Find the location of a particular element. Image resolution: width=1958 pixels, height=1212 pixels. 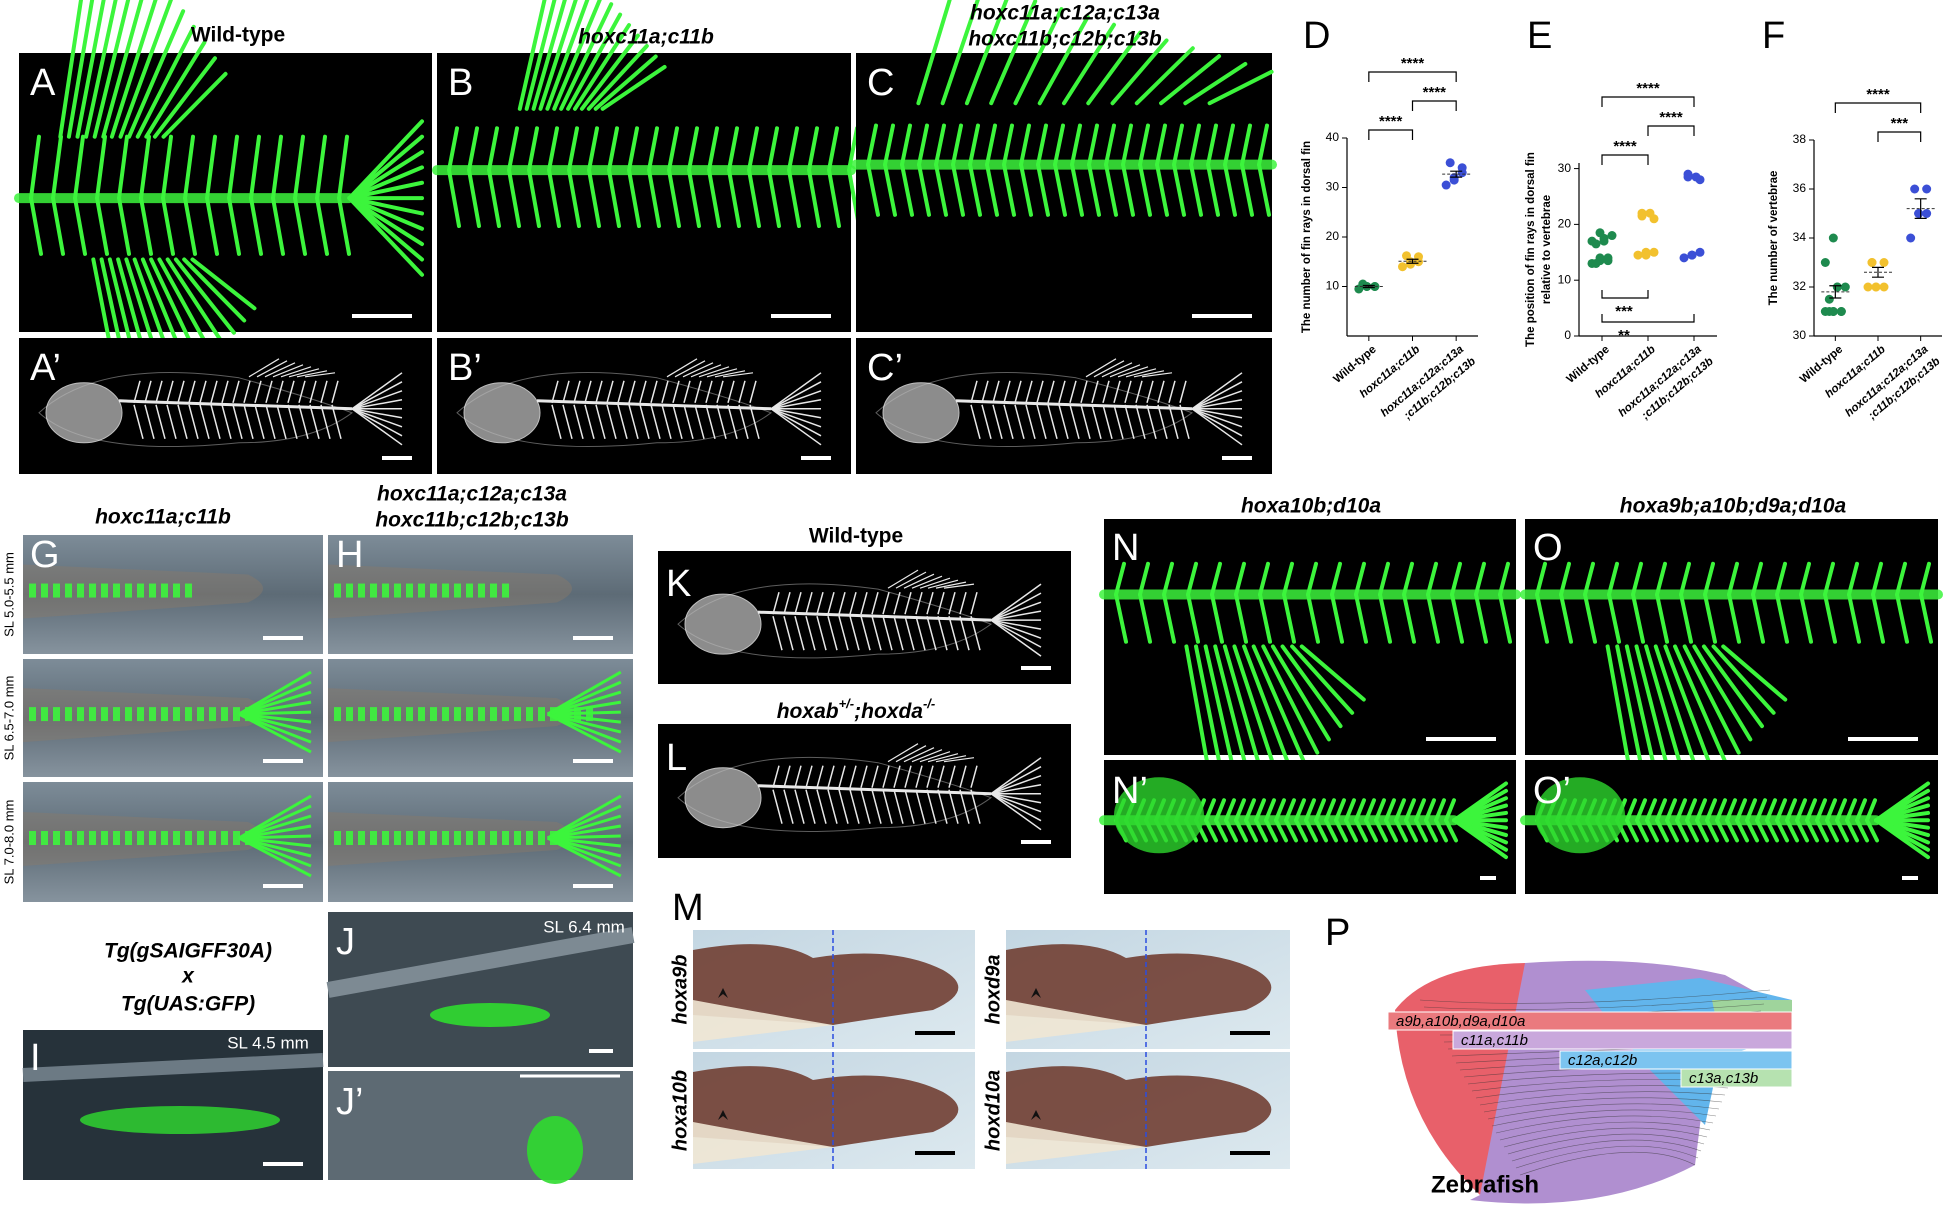

x-tick-label: Wild-type is located at coordinates (1588, 364).